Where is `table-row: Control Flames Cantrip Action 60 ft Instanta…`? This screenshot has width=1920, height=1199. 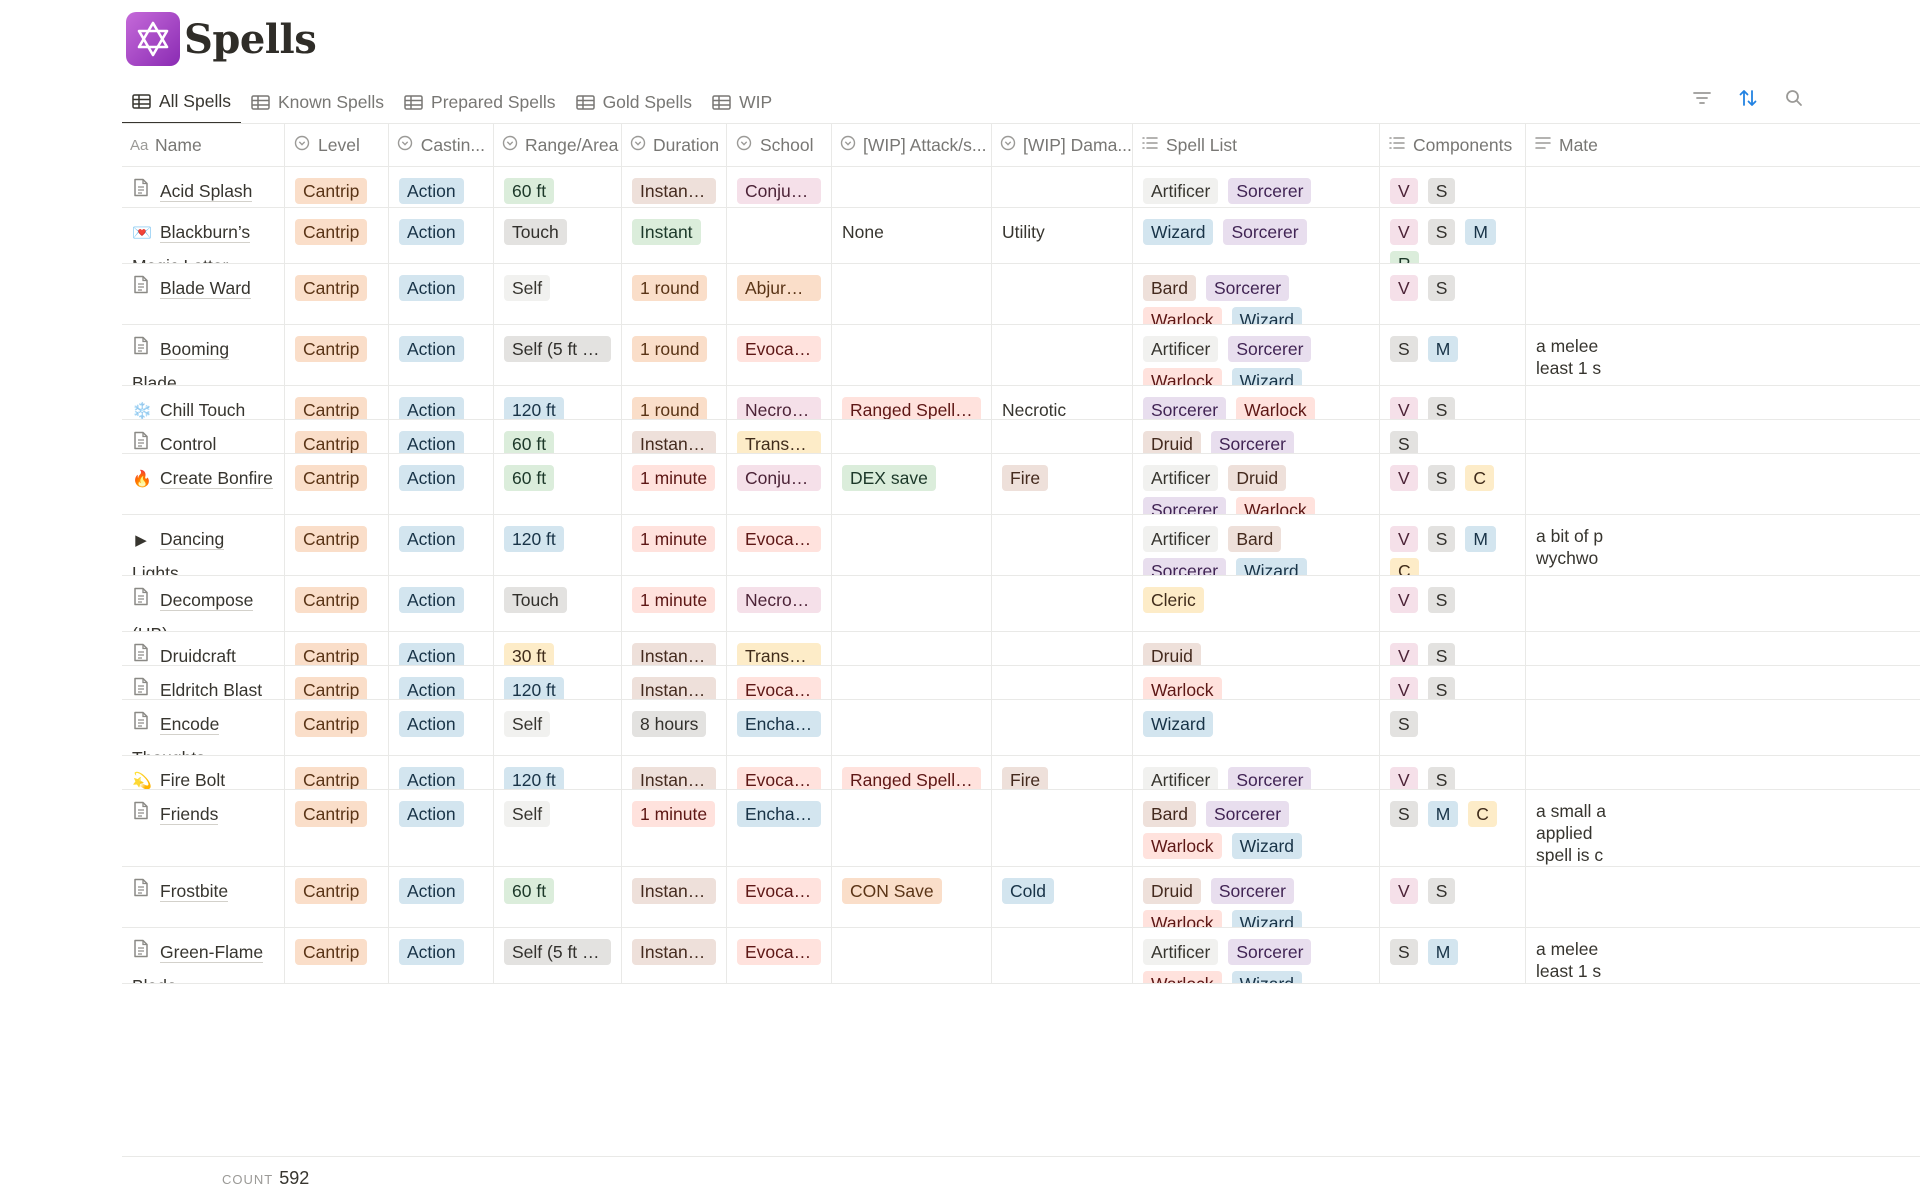 table-row: Control Flames Cantrip Action 60 ft Instanta… is located at coordinates (1021, 437).